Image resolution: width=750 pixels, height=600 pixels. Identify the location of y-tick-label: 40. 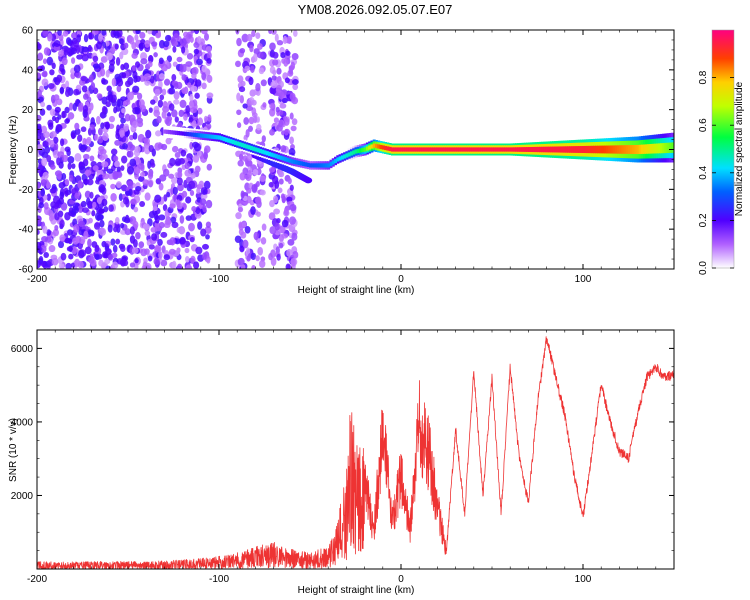
(28, 70).